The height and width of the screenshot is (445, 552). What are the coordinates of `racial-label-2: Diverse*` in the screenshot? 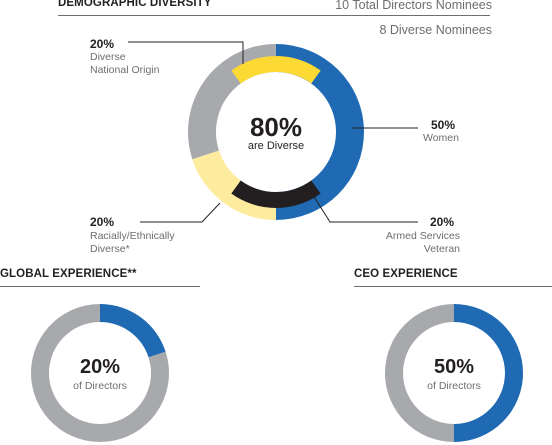 It's located at (110, 249).